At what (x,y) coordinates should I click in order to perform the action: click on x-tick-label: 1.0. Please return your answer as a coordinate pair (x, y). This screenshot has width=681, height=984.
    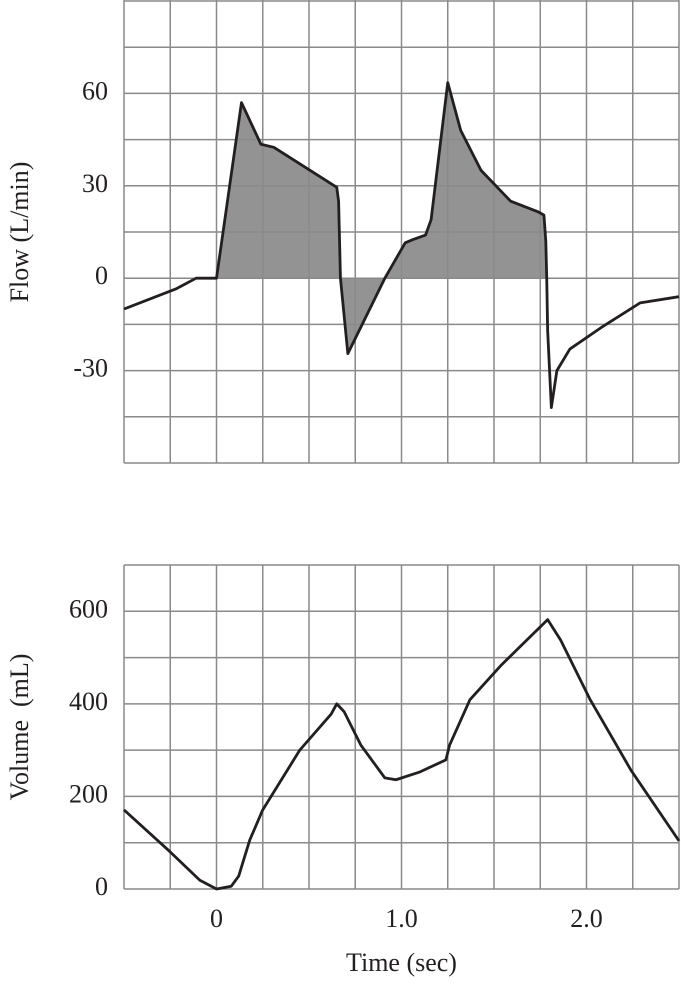
    Looking at the image, I should click on (401, 918).